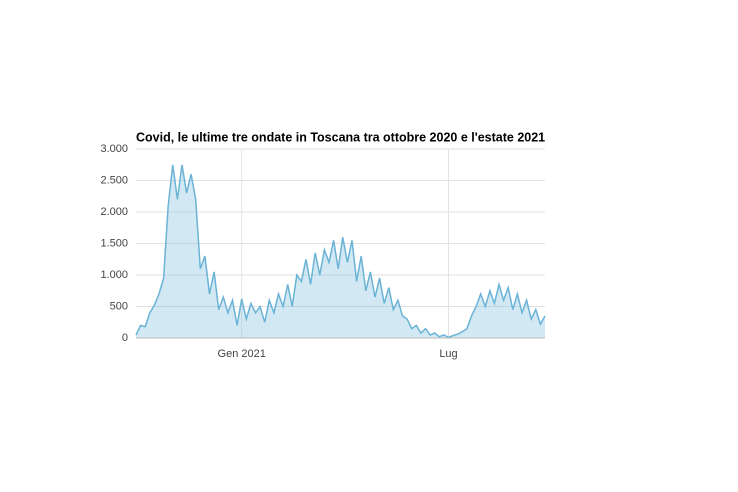 The width and height of the screenshot is (738, 492). I want to click on x-tick-label: Gen 2021, so click(242, 354).